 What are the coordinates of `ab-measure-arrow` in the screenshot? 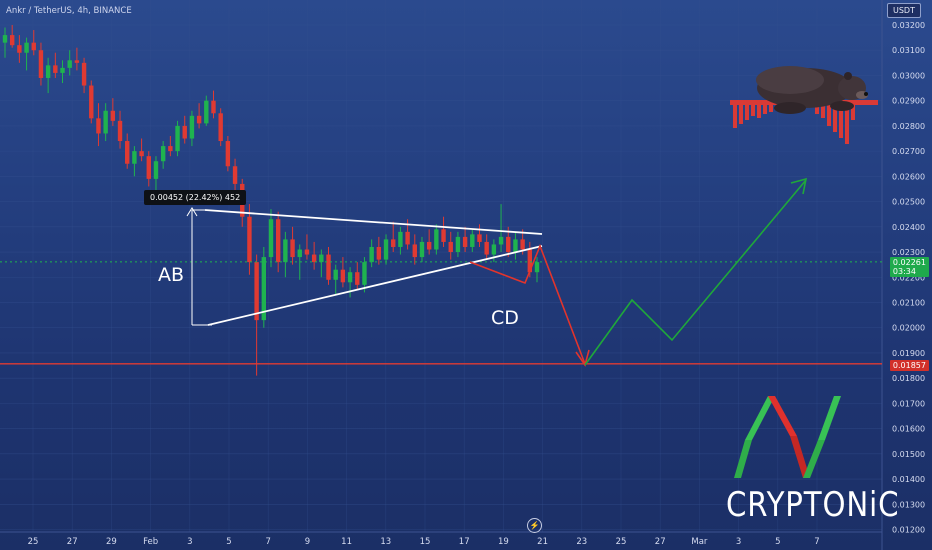 It's located at (199, 266).